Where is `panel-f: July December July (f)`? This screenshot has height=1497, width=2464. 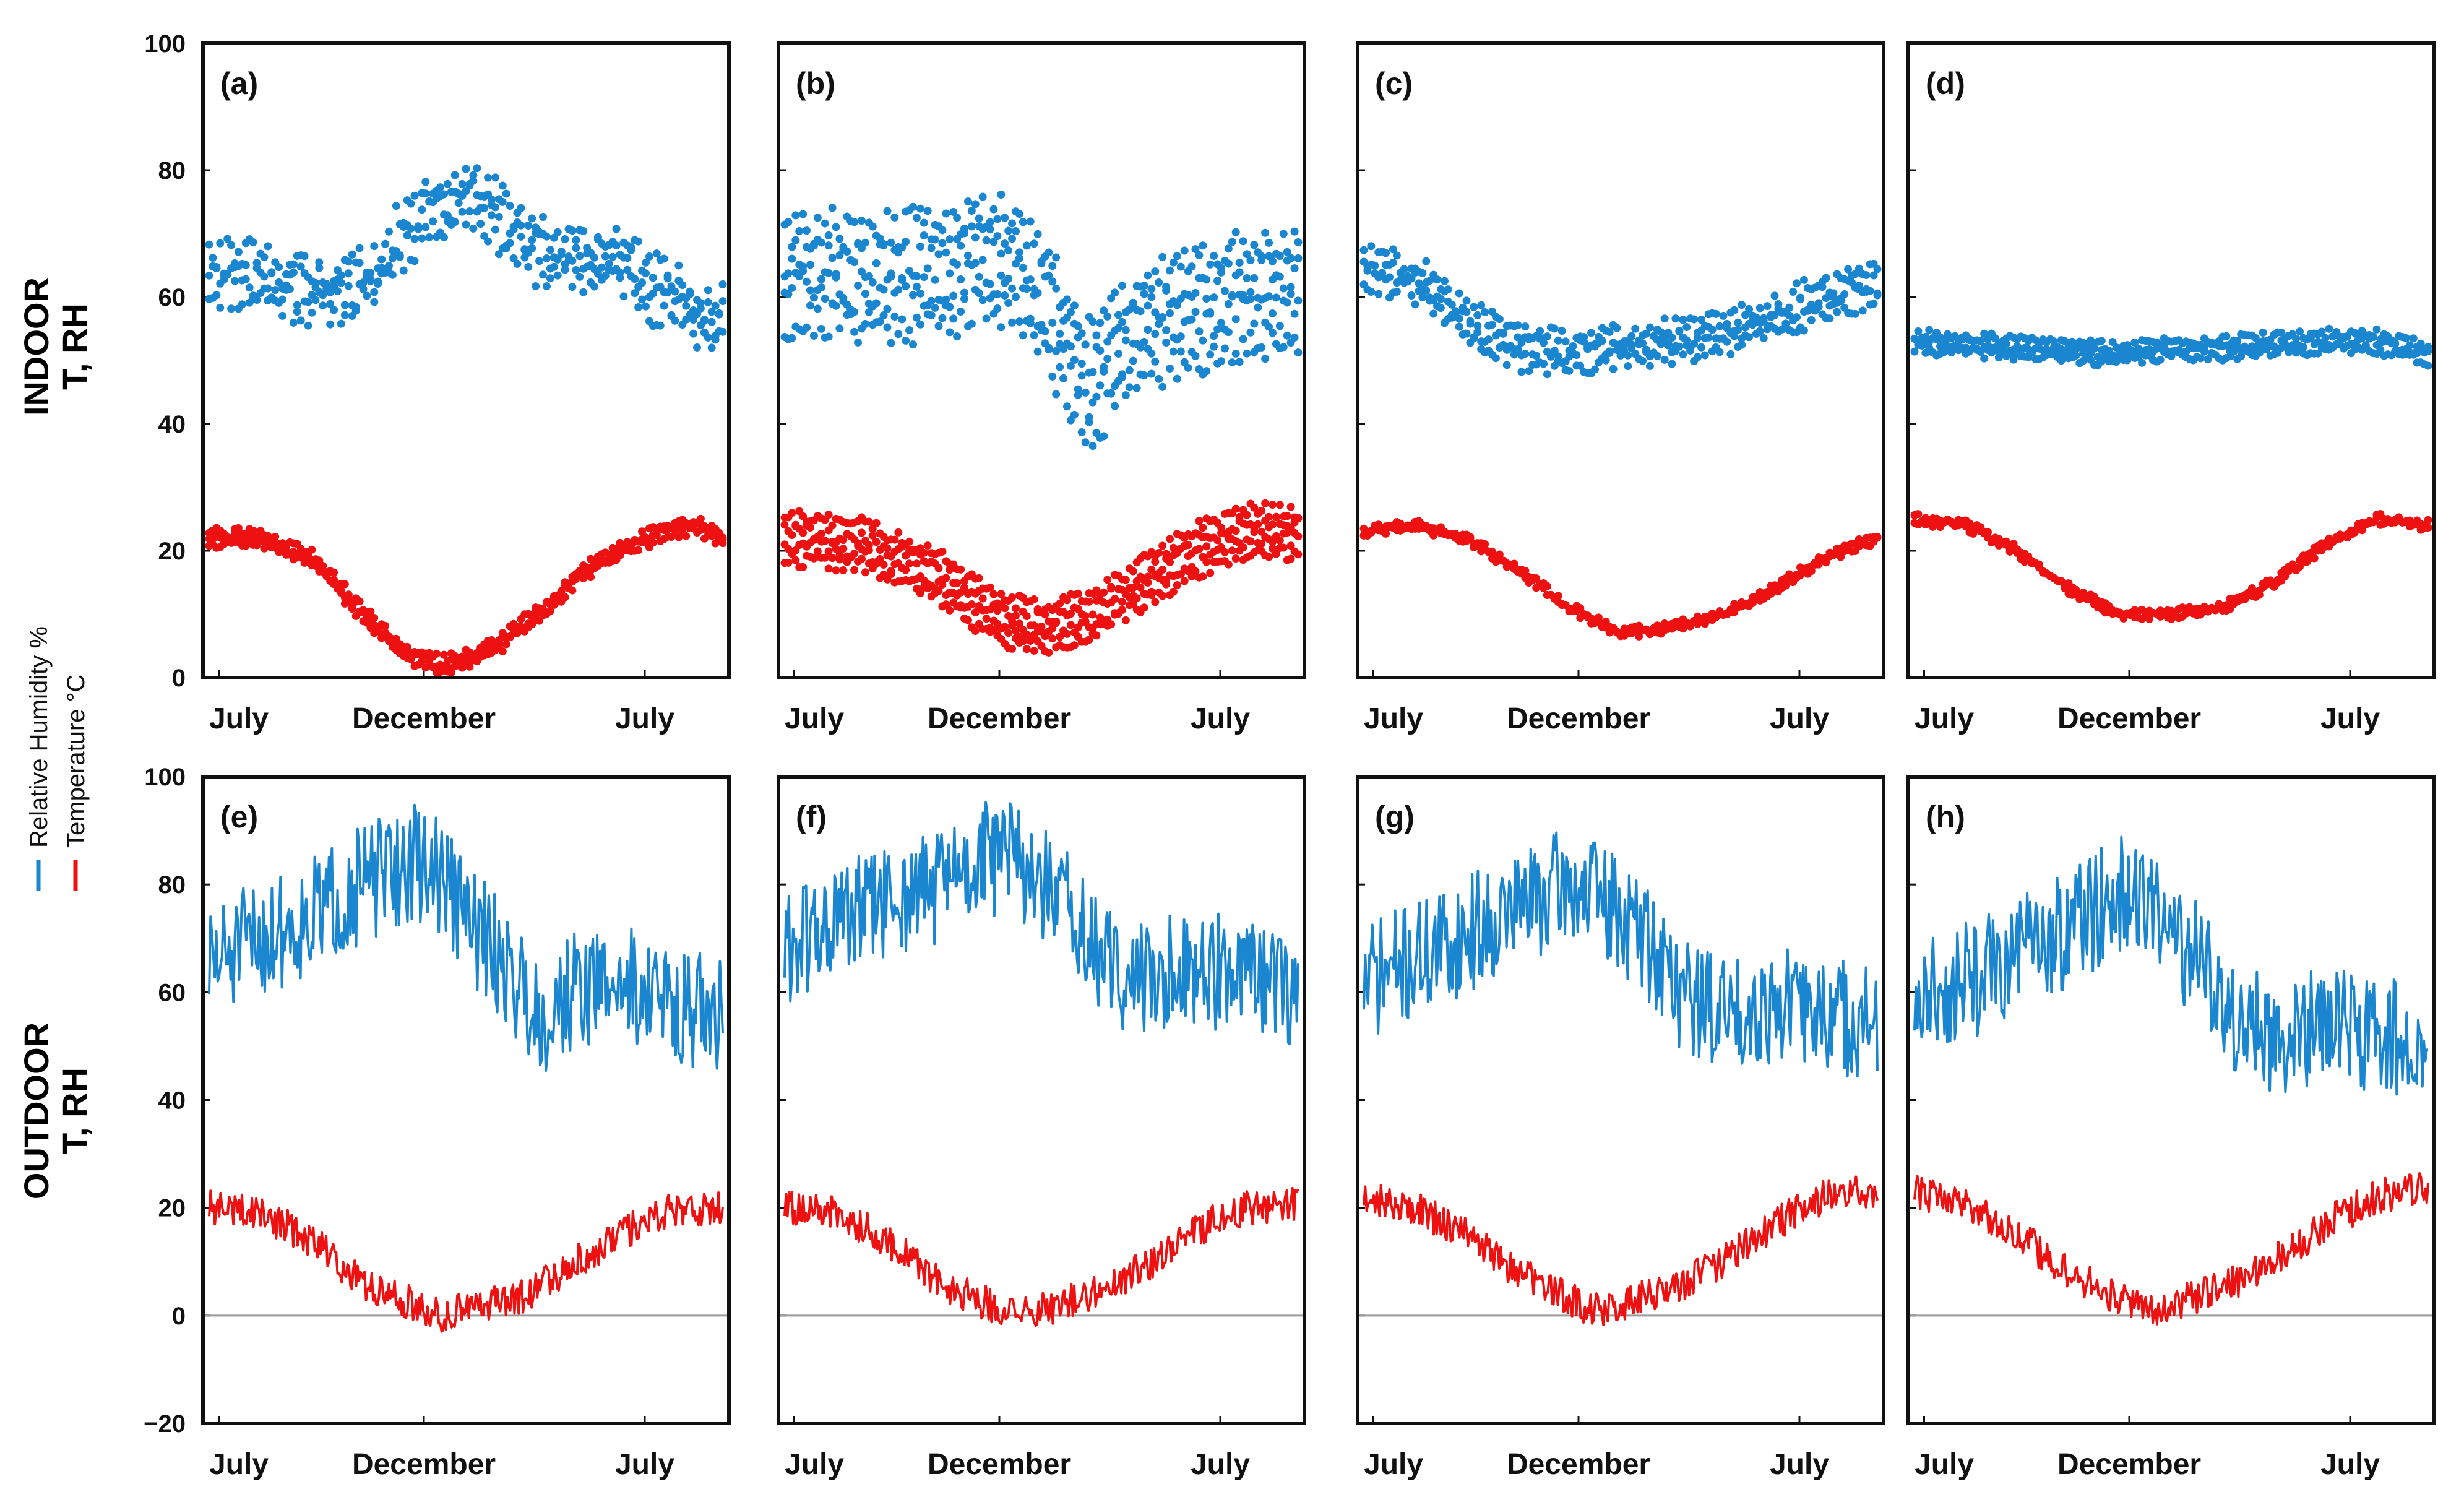 panel-f: July December July (f) is located at coordinates (1041, 1128).